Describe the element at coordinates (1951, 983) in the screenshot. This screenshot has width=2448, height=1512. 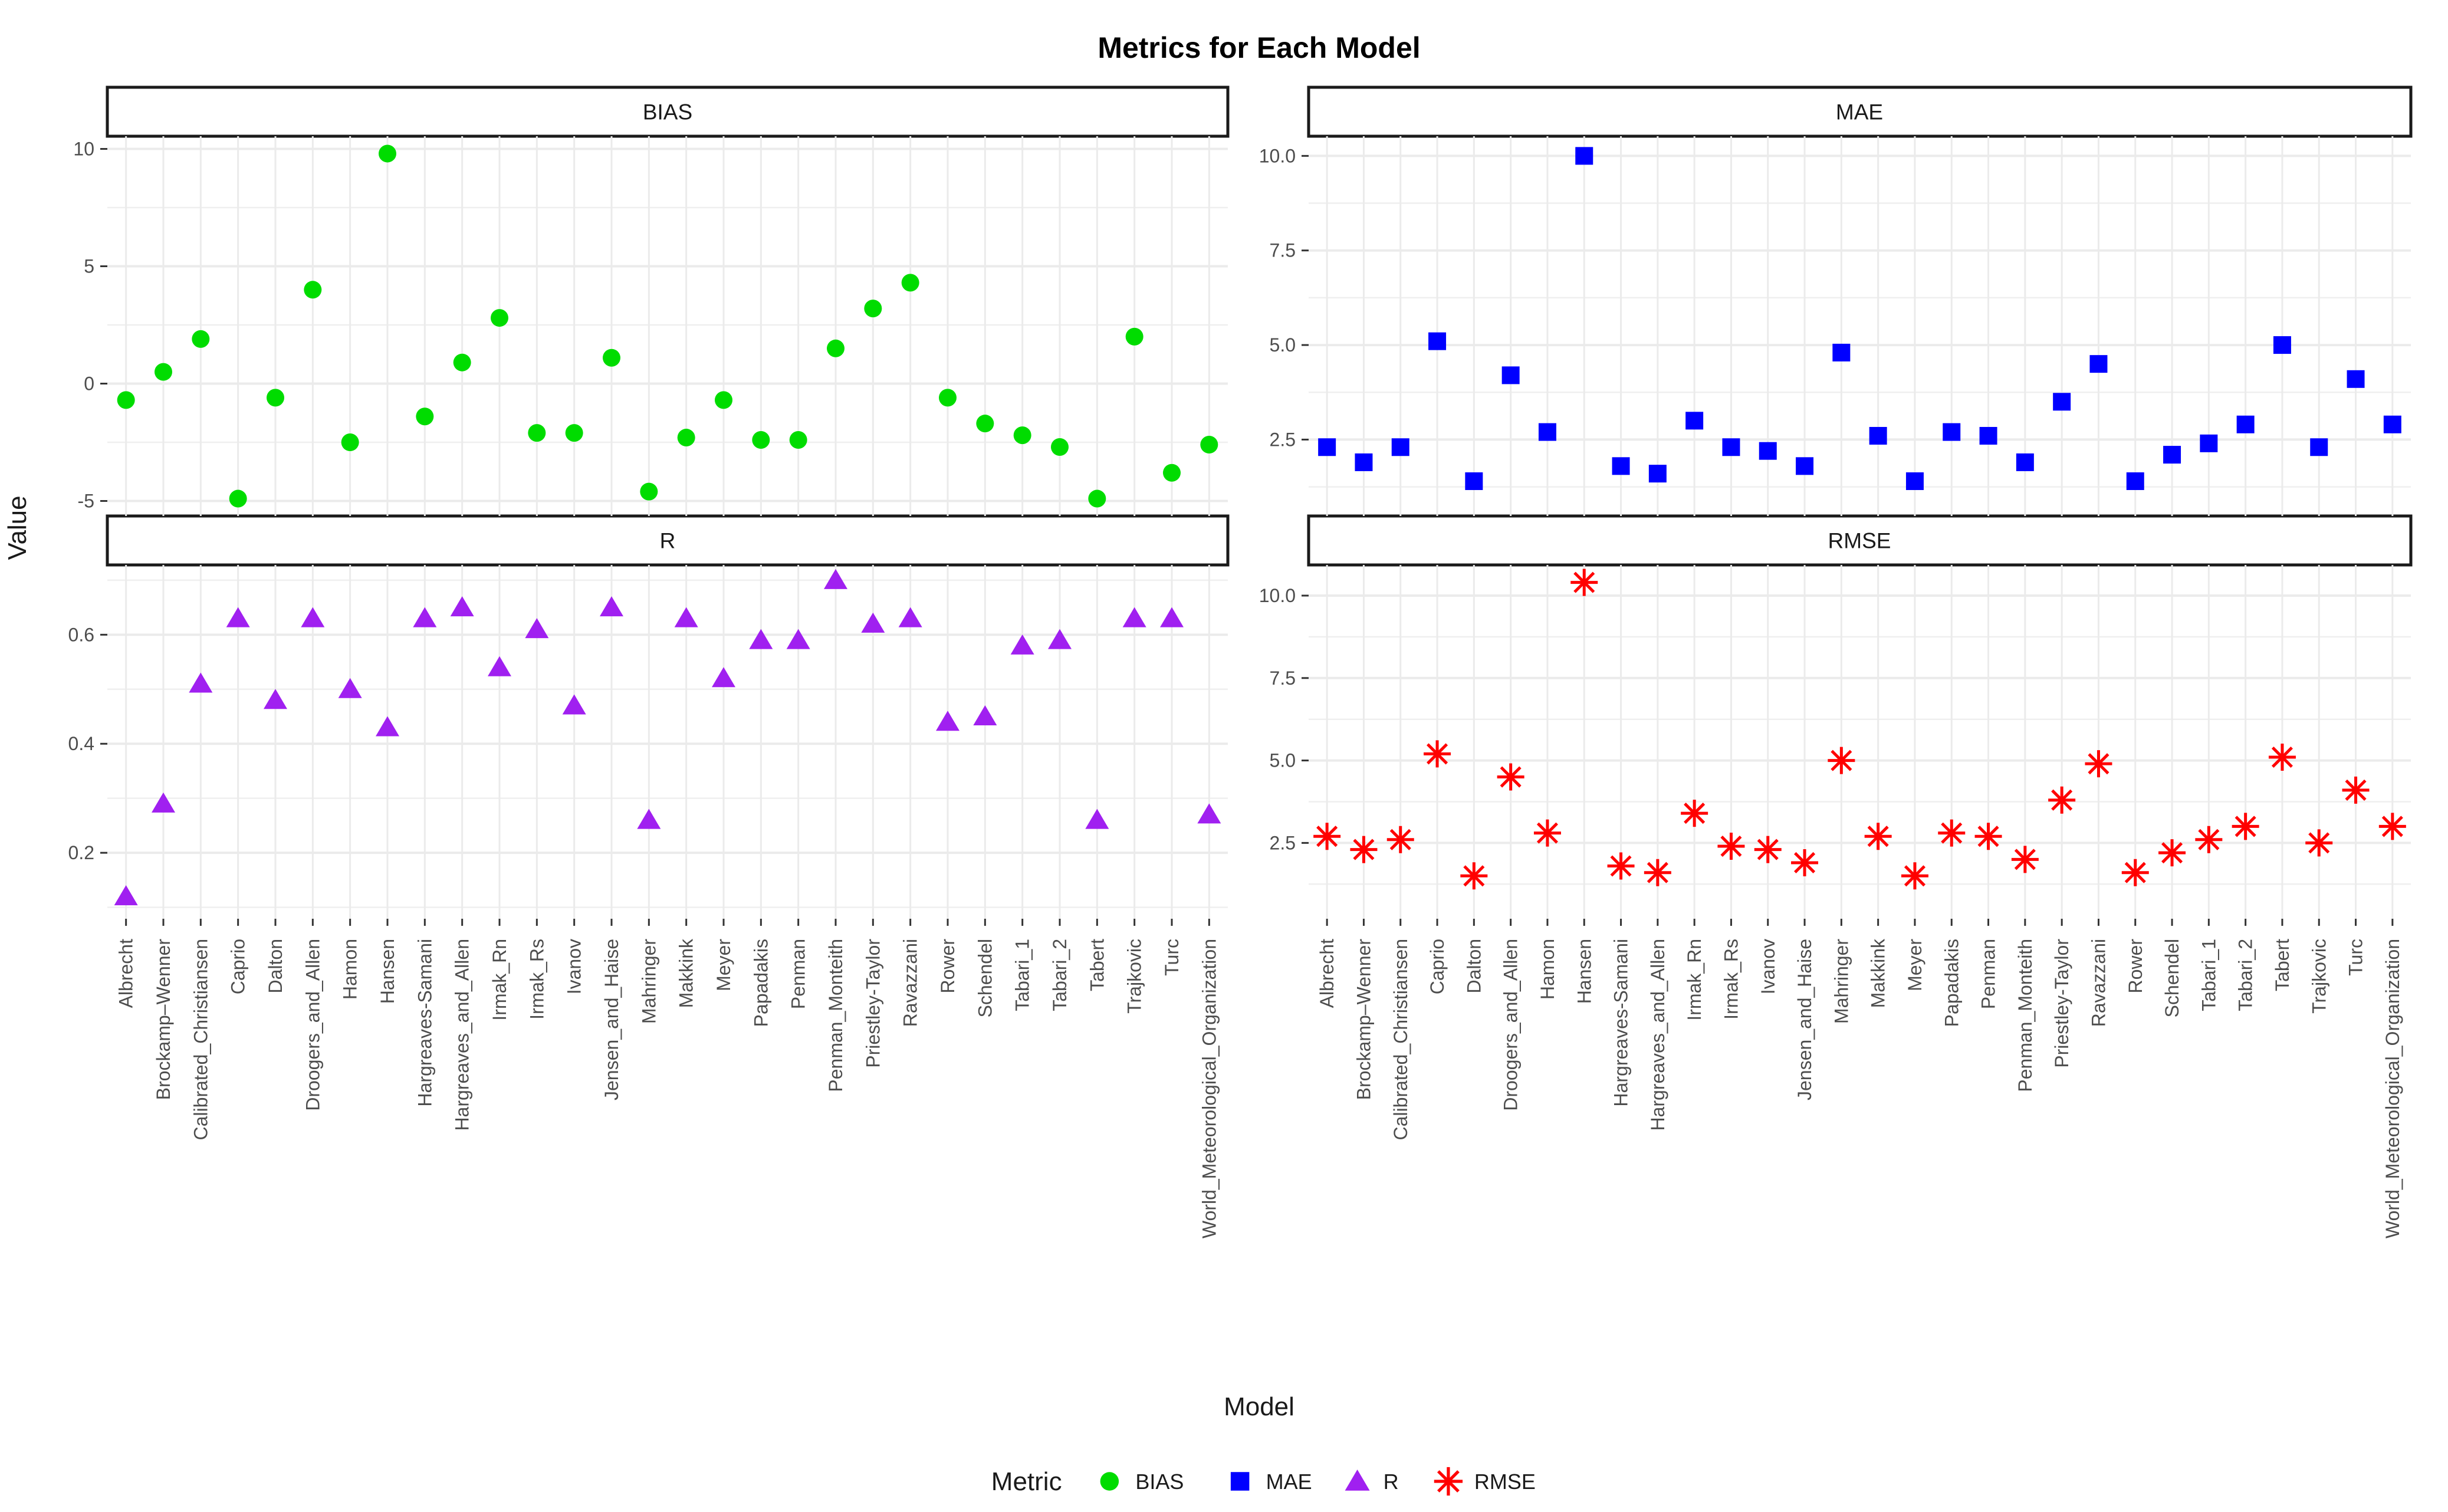
I see `x-tick-label: Papadakis` at that location.